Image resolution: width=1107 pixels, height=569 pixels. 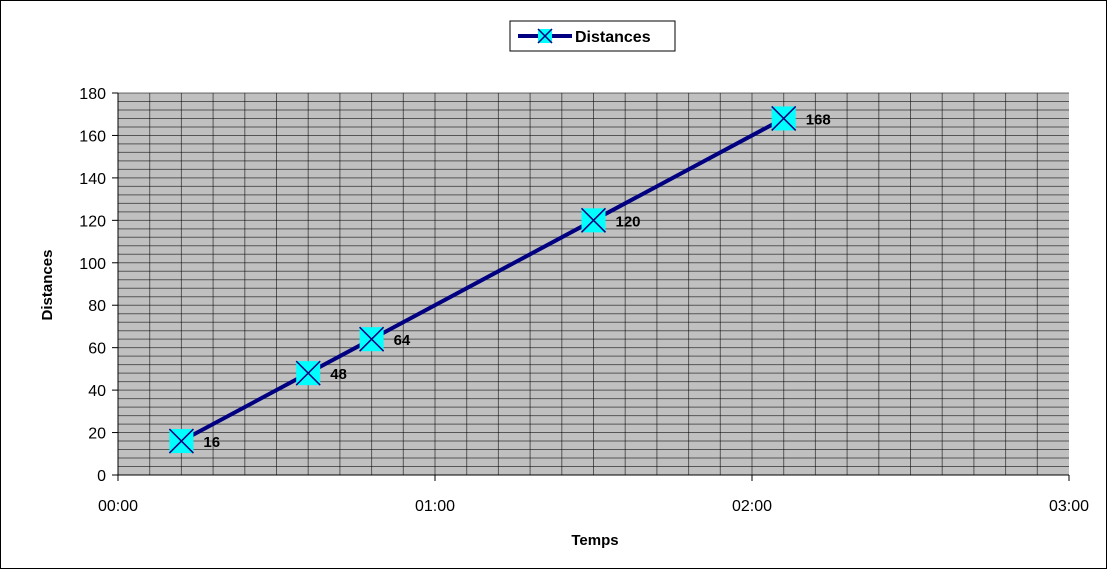 I want to click on legend-label: Distances, so click(x=613, y=37).